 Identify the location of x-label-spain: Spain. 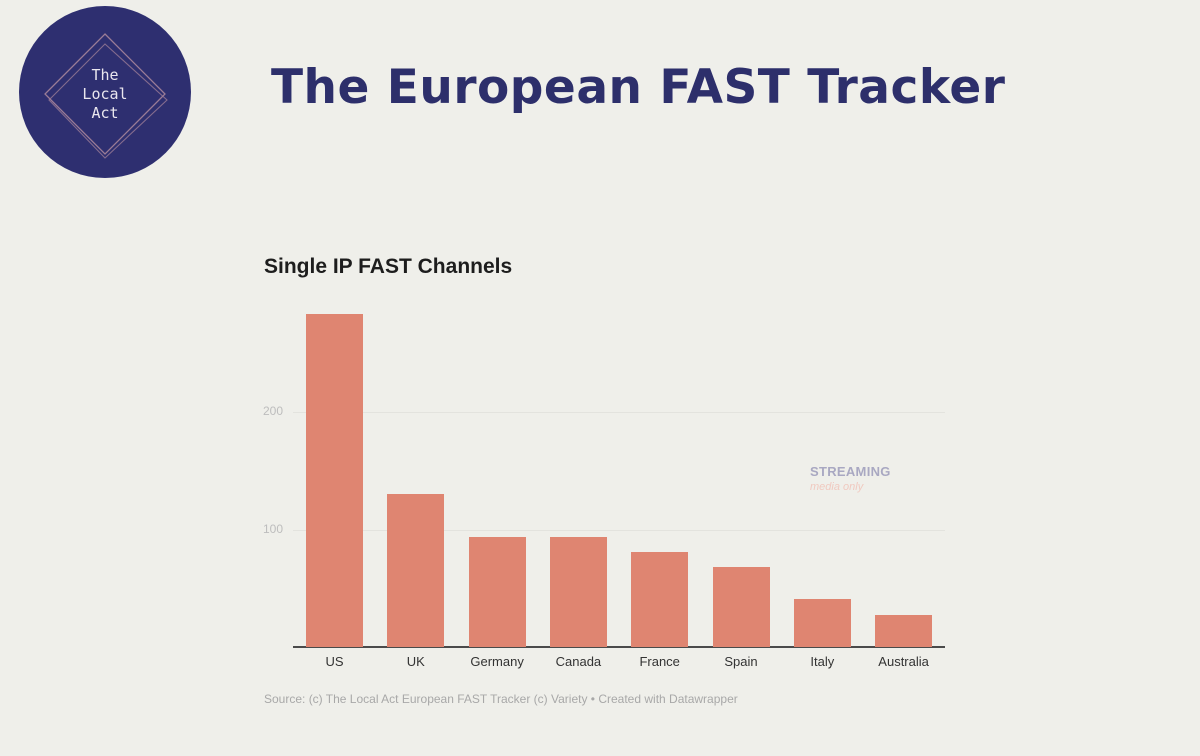
(741, 661).